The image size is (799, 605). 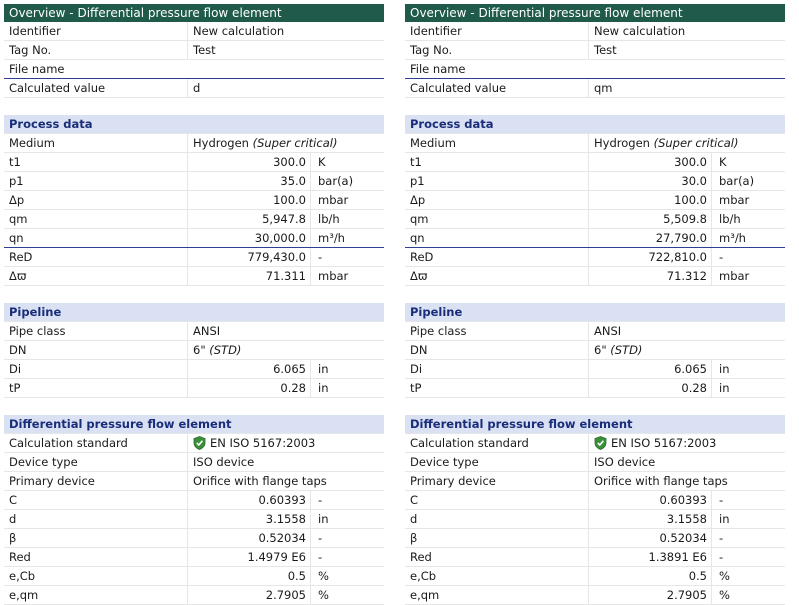 What do you see at coordinates (595, 257) in the screenshot?
I see `row-red: ReD 722,810.0-` at bounding box center [595, 257].